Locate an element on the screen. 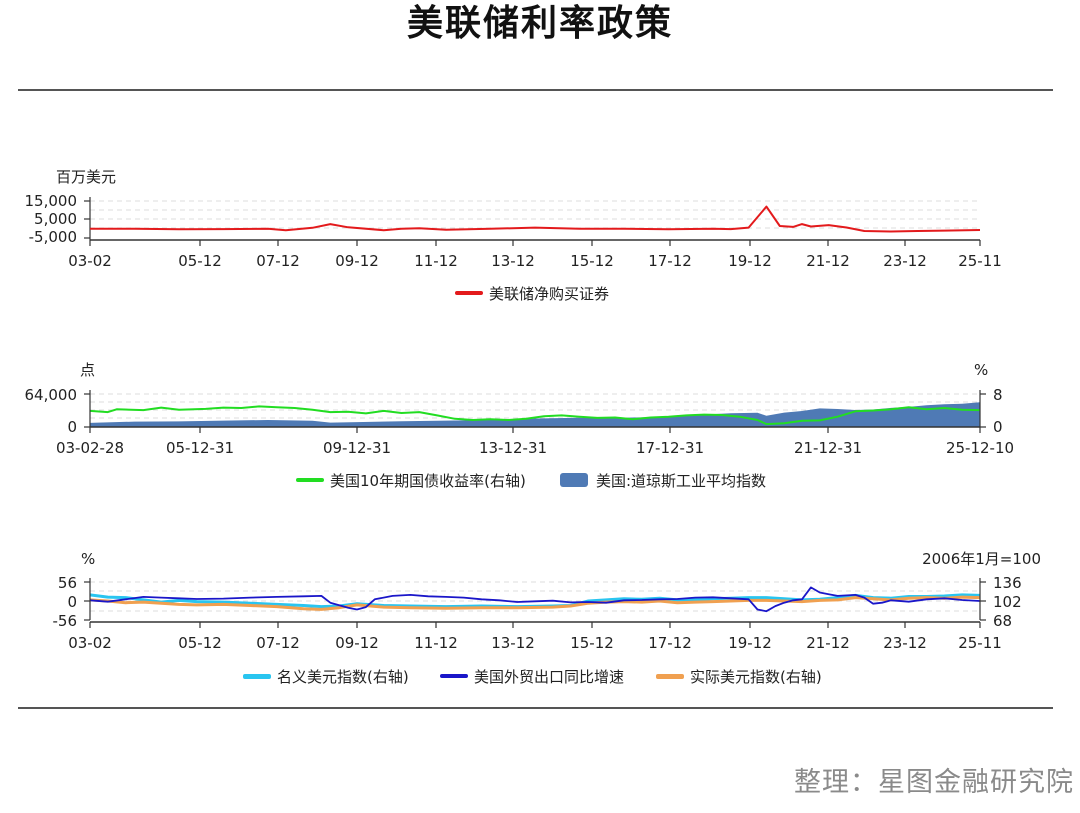 Image resolution: width=1080 pixels, height=813 pixels. c1-x-tick-label: 17-12 is located at coordinates (670, 261).